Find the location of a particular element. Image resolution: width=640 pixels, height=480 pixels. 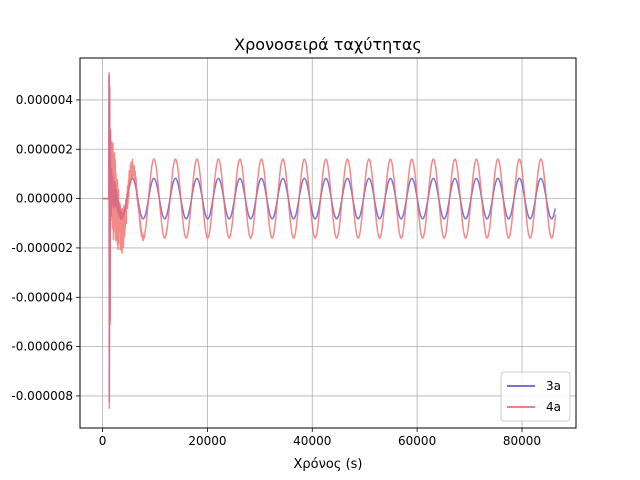

x-tick-label: 40000 is located at coordinates (312, 441).